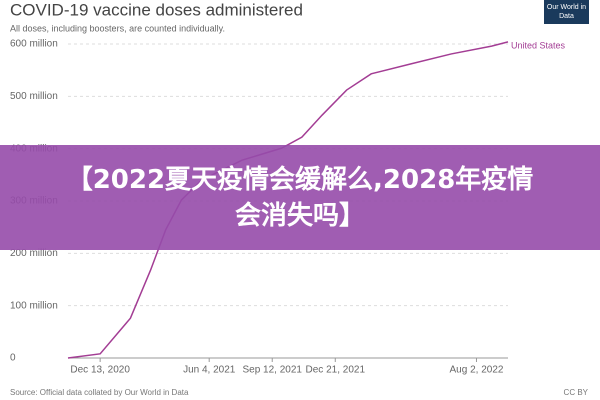  I want to click on y-tick-label: 600 million, so click(34, 44).